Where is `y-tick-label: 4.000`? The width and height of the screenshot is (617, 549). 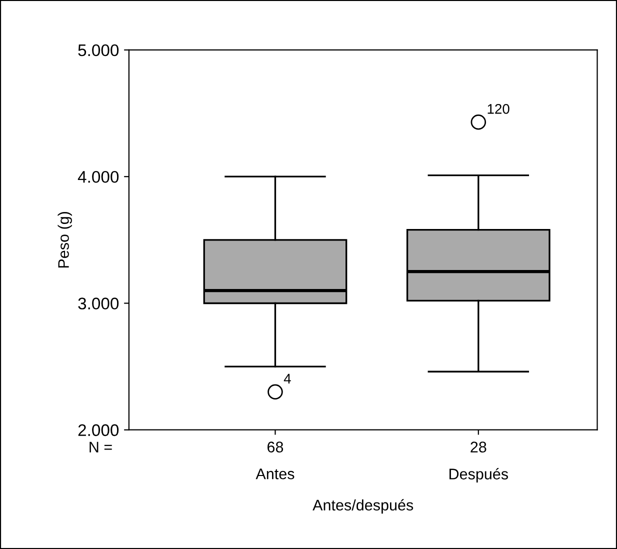
y-tick-label: 4.000 is located at coordinates (98, 176).